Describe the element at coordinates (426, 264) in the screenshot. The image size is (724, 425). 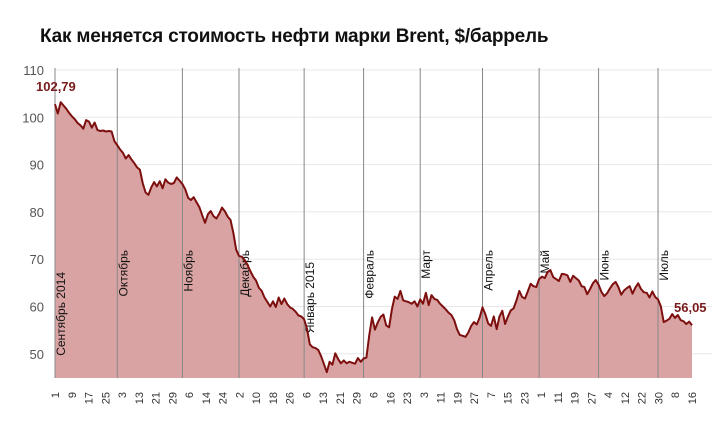
I see `month-label: Март` at that location.